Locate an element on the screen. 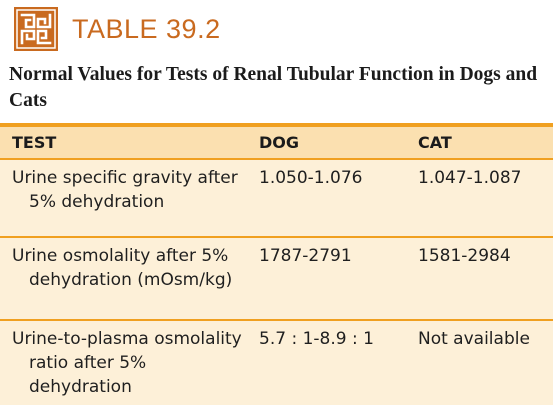  table-header-row: TEST DOG CAT is located at coordinates (276, 143).